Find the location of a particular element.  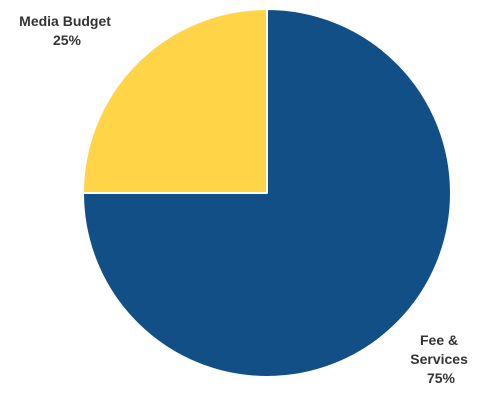

slice-label-media-budget: Media Budget 25% is located at coordinates (67, 30).